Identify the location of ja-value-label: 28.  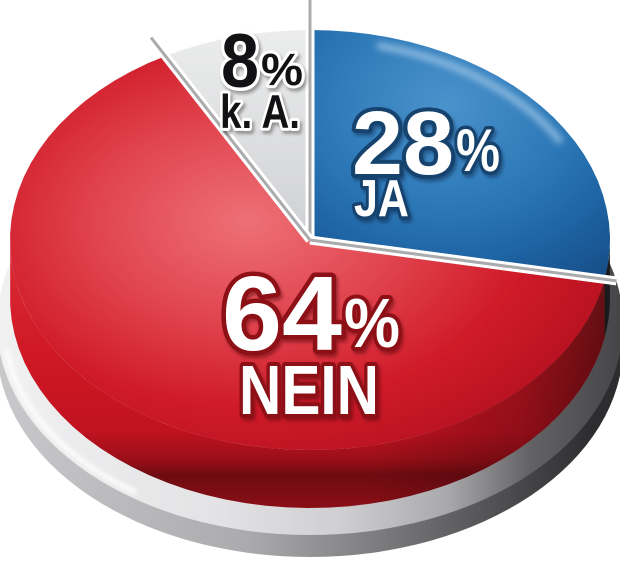
(403, 144).